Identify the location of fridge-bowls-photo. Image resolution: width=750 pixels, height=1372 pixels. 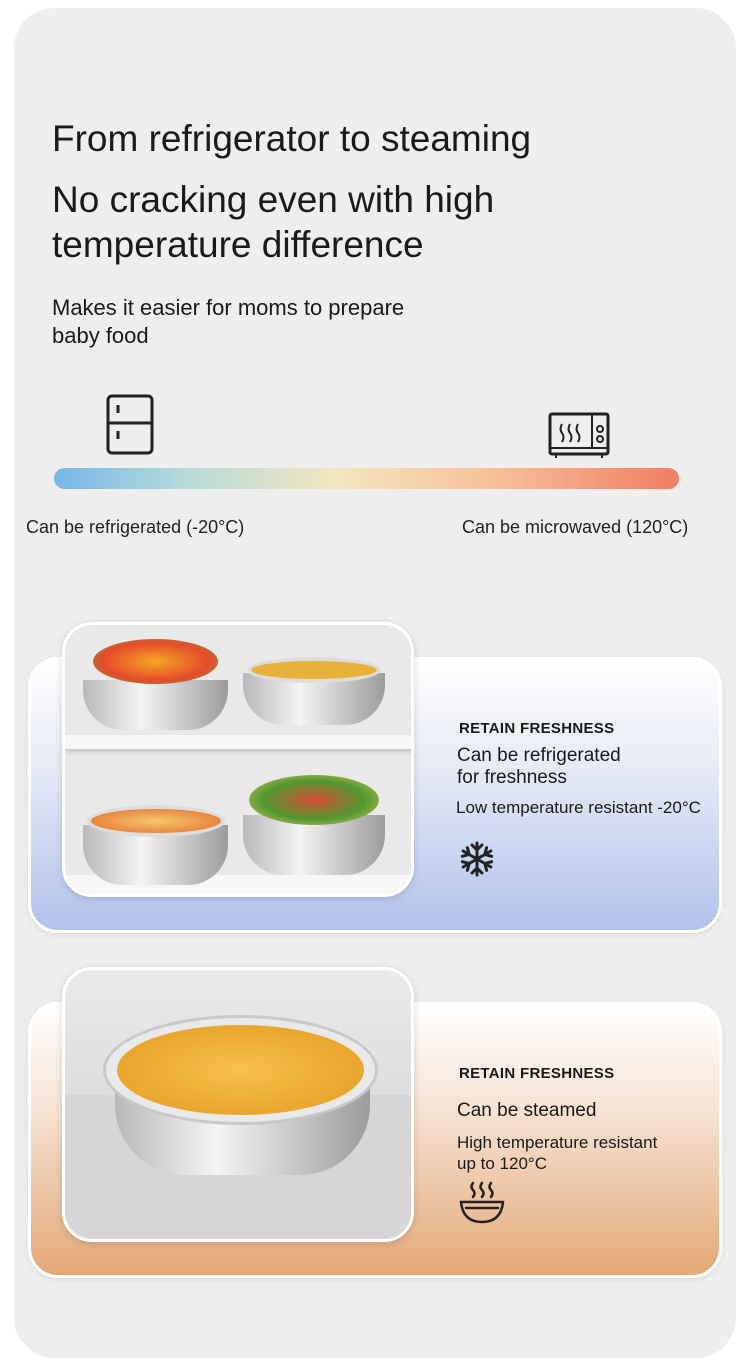
(238, 759).